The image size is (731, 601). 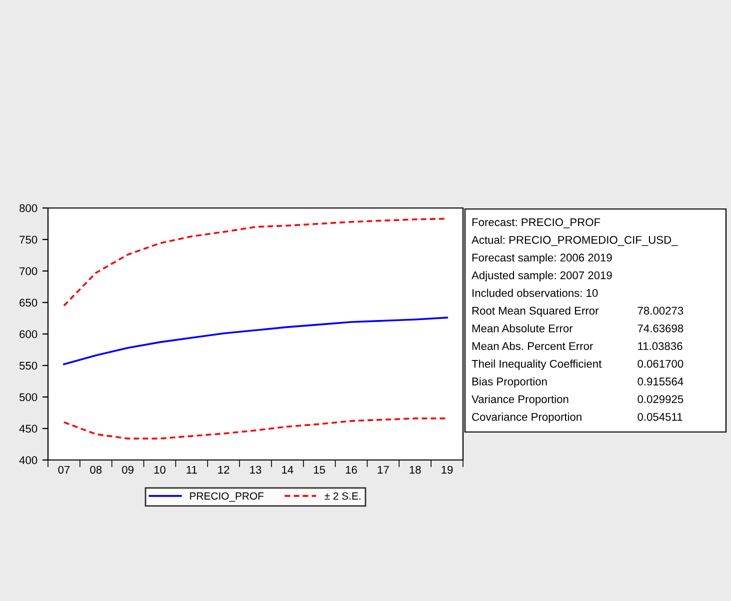 What do you see at coordinates (320, 470) in the screenshot?
I see `x-tick-label: 15` at bounding box center [320, 470].